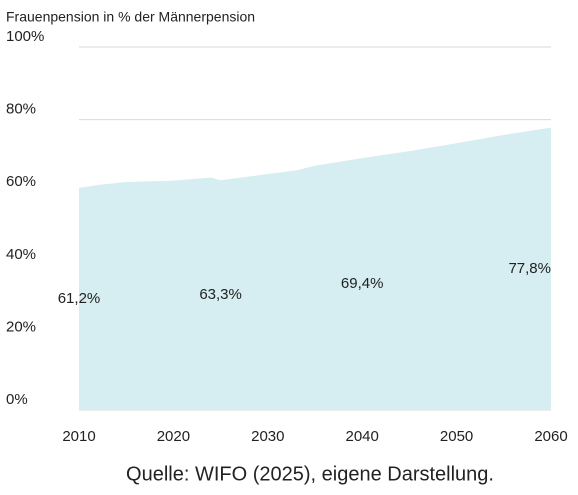 The image size is (578, 495). Describe the element at coordinates (21, 109) in the screenshot. I see `y-tick-label: 80%` at that location.